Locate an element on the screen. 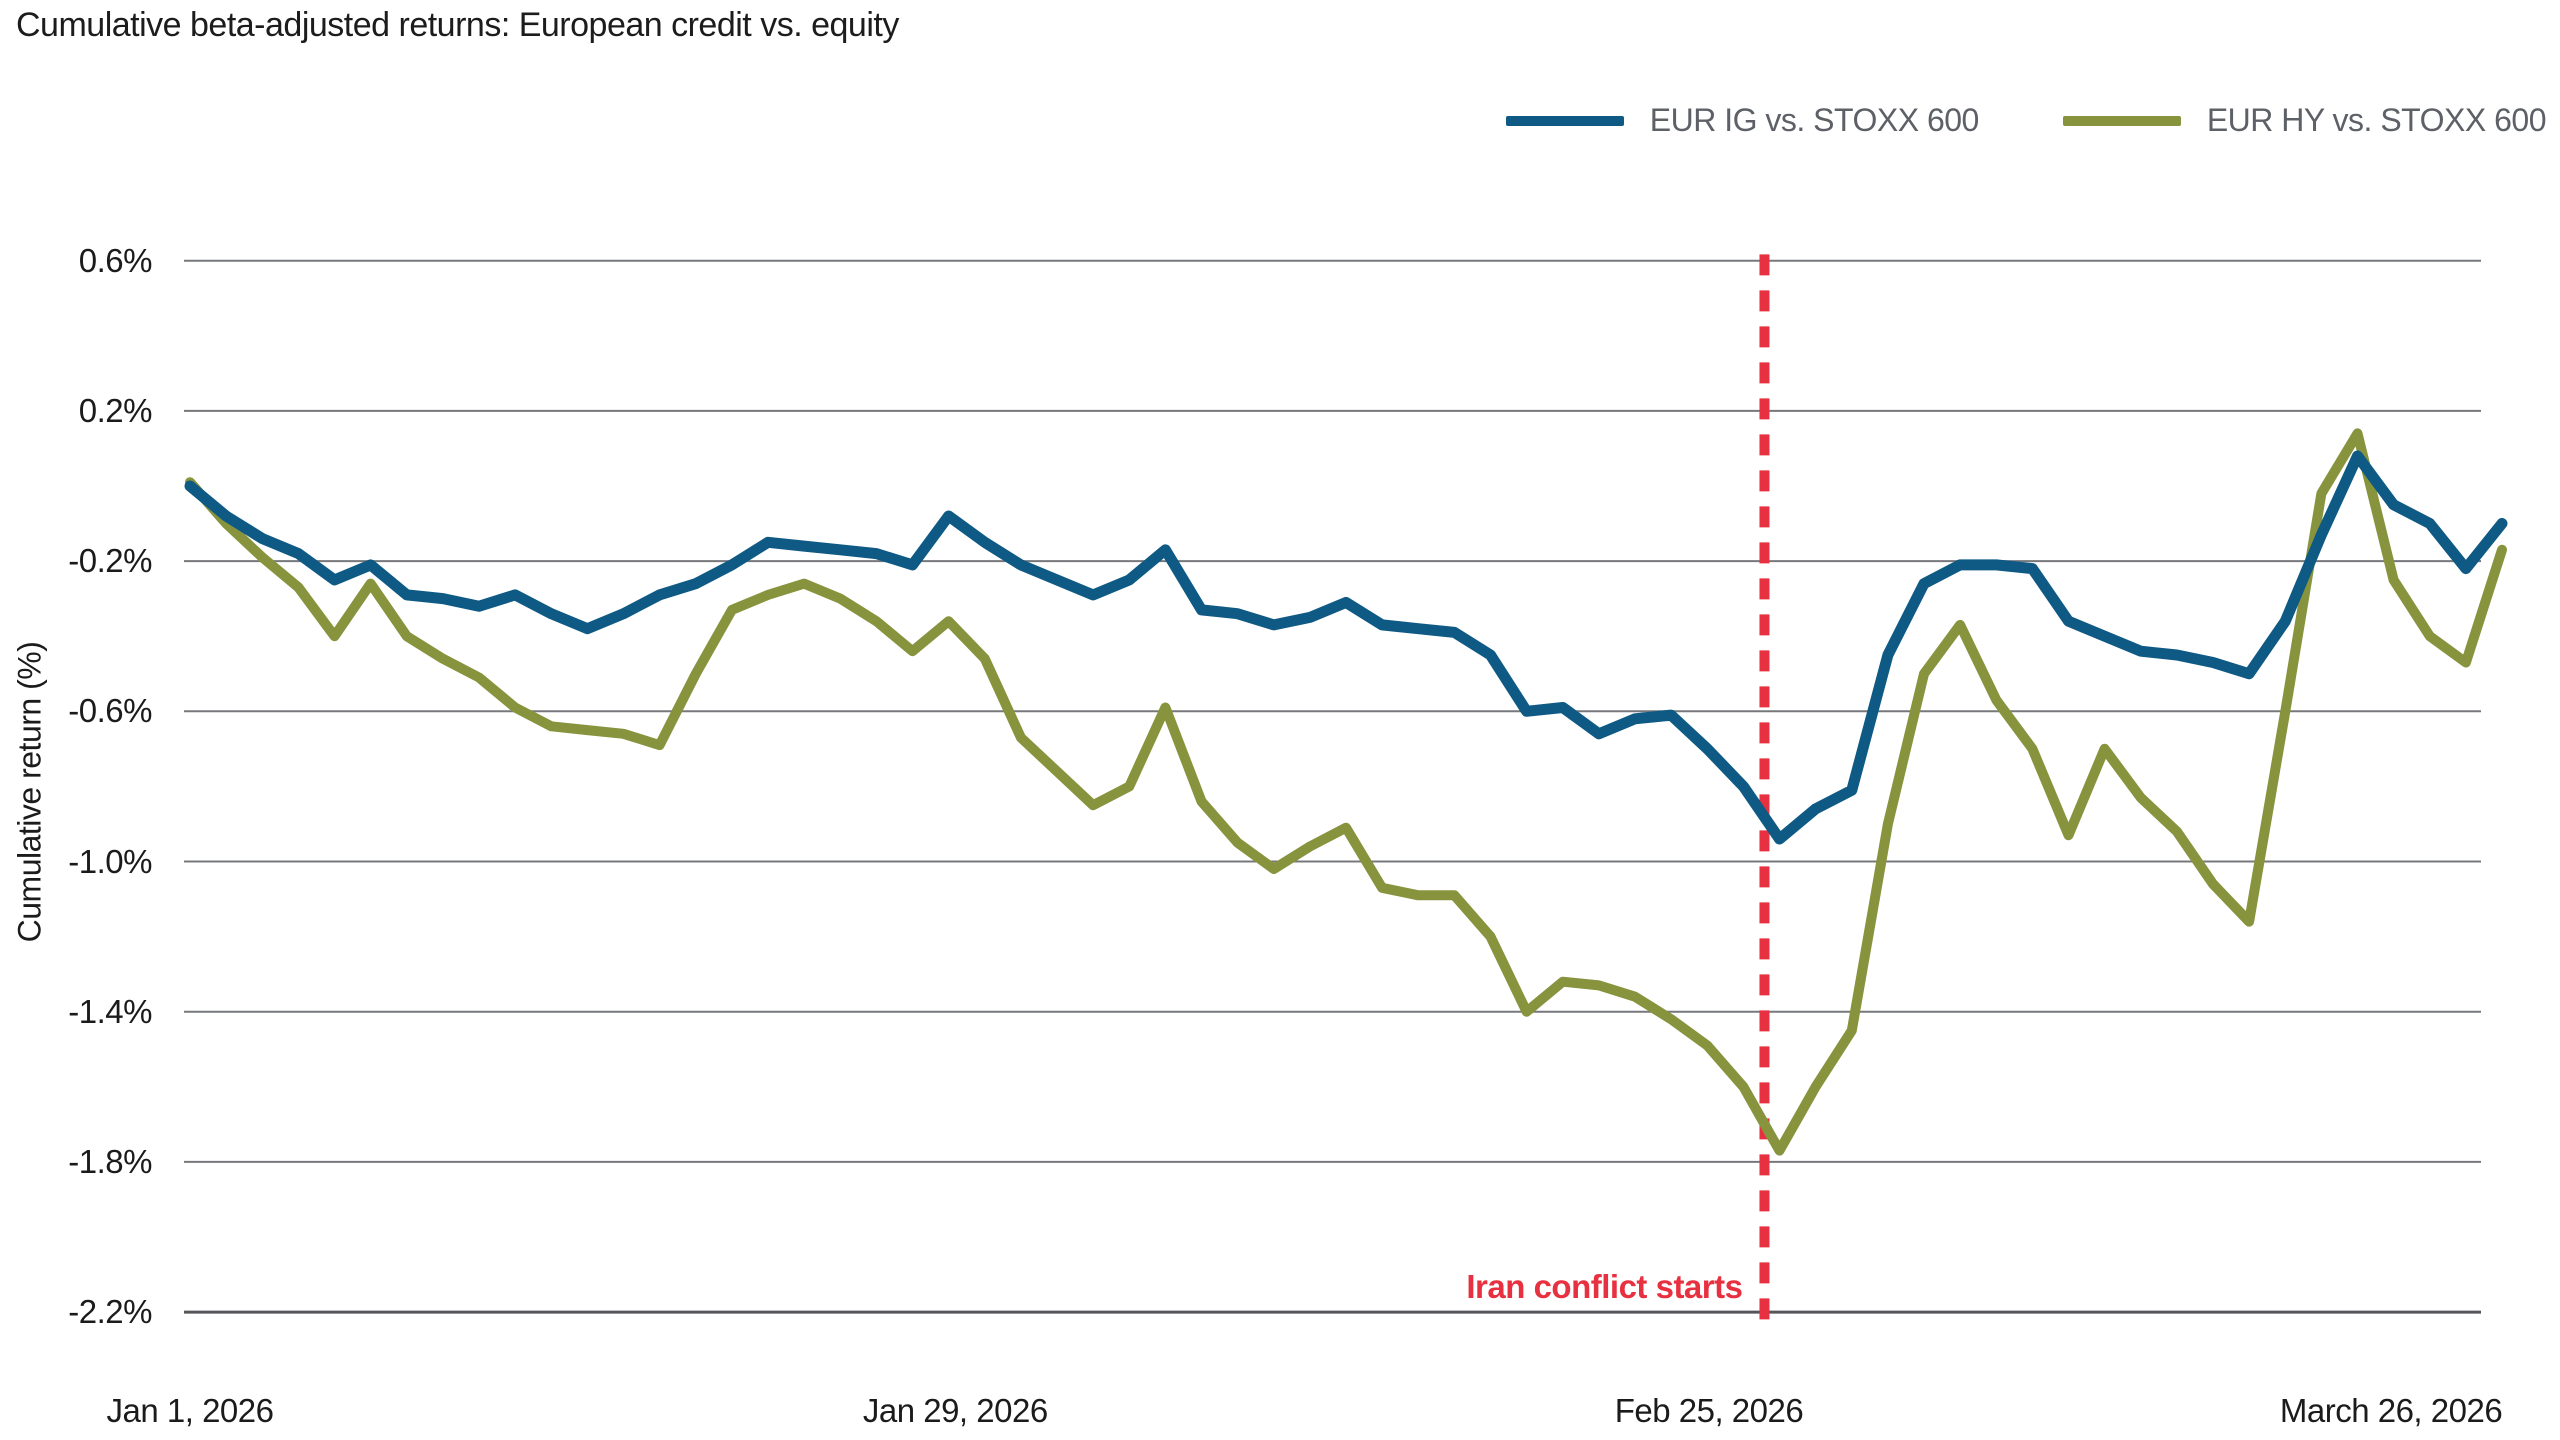 The image size is (2560, 1440). x-tick-label: Jan 1, 2026 is located at coordinates (190, 1410).